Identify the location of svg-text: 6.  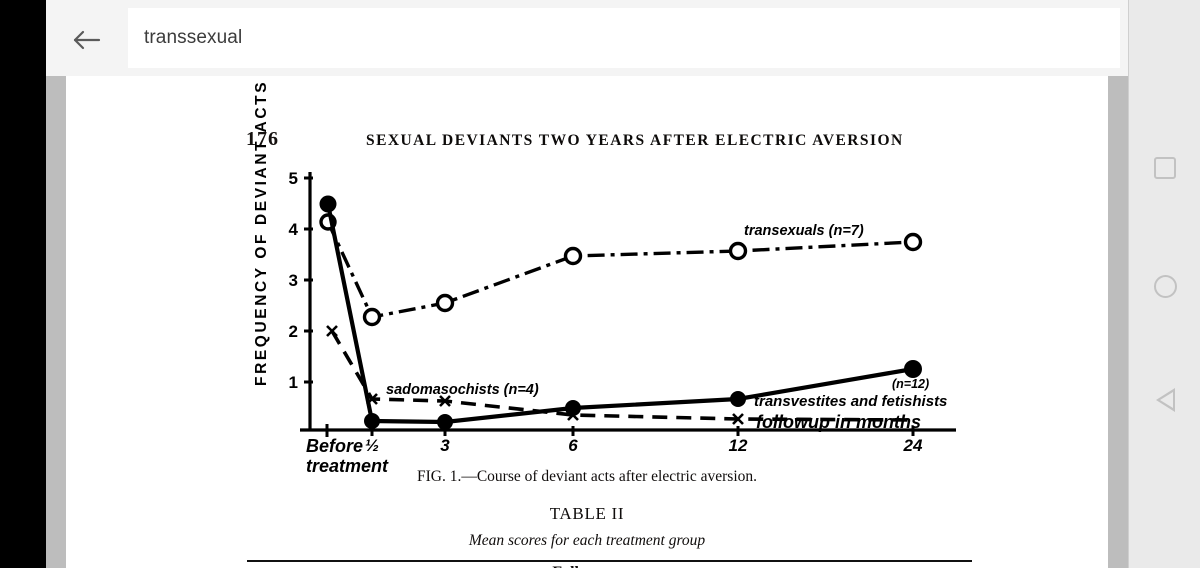
(573, 445).